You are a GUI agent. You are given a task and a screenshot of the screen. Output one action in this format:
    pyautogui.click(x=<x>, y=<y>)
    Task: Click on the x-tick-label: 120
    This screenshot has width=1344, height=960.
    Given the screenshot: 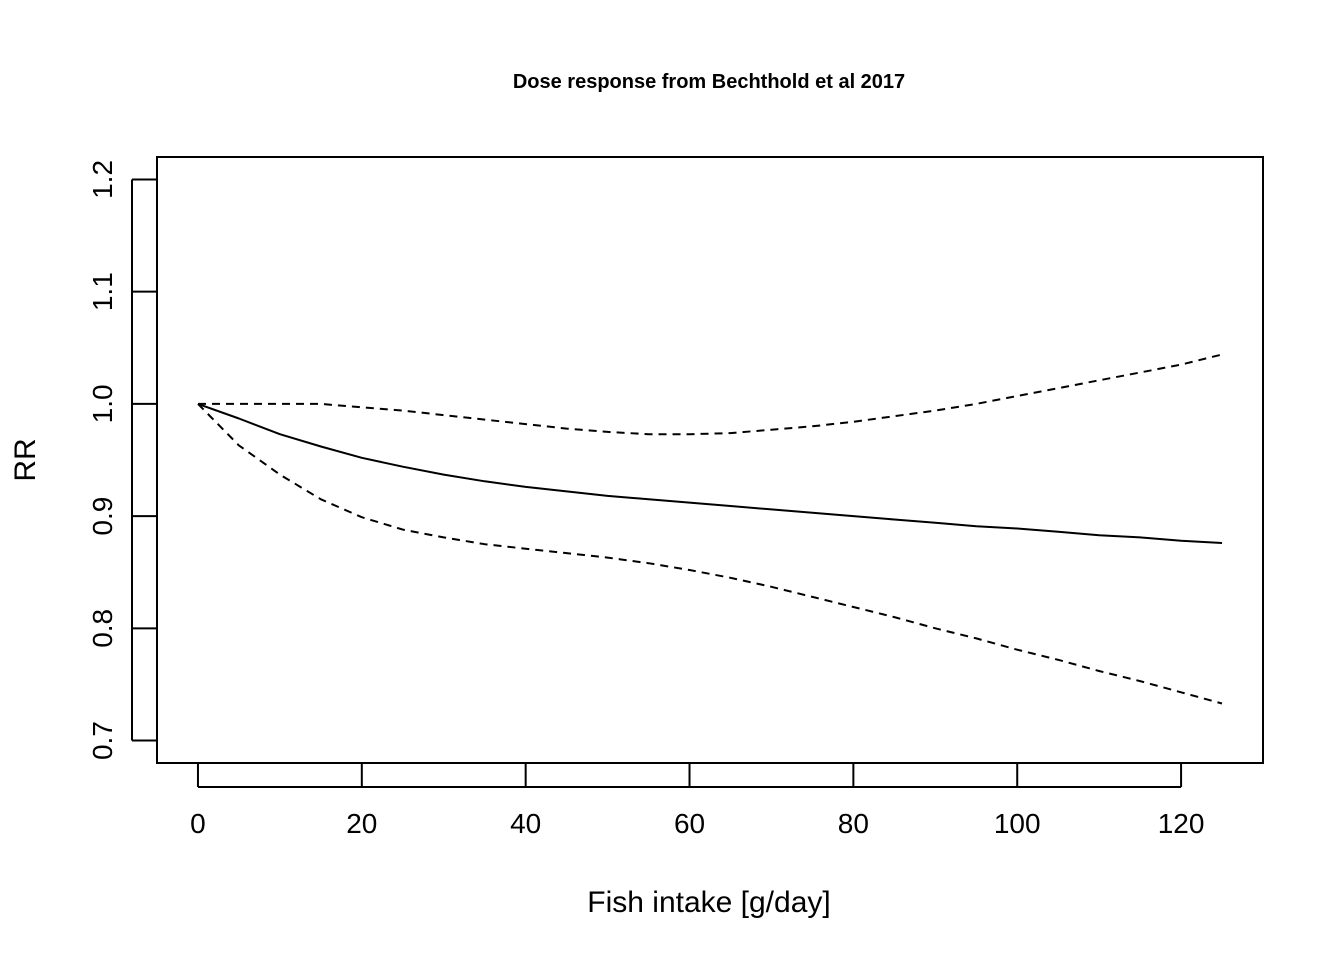 What is the action you would take?
    pyautogui.click(x=1181, y=823)
    